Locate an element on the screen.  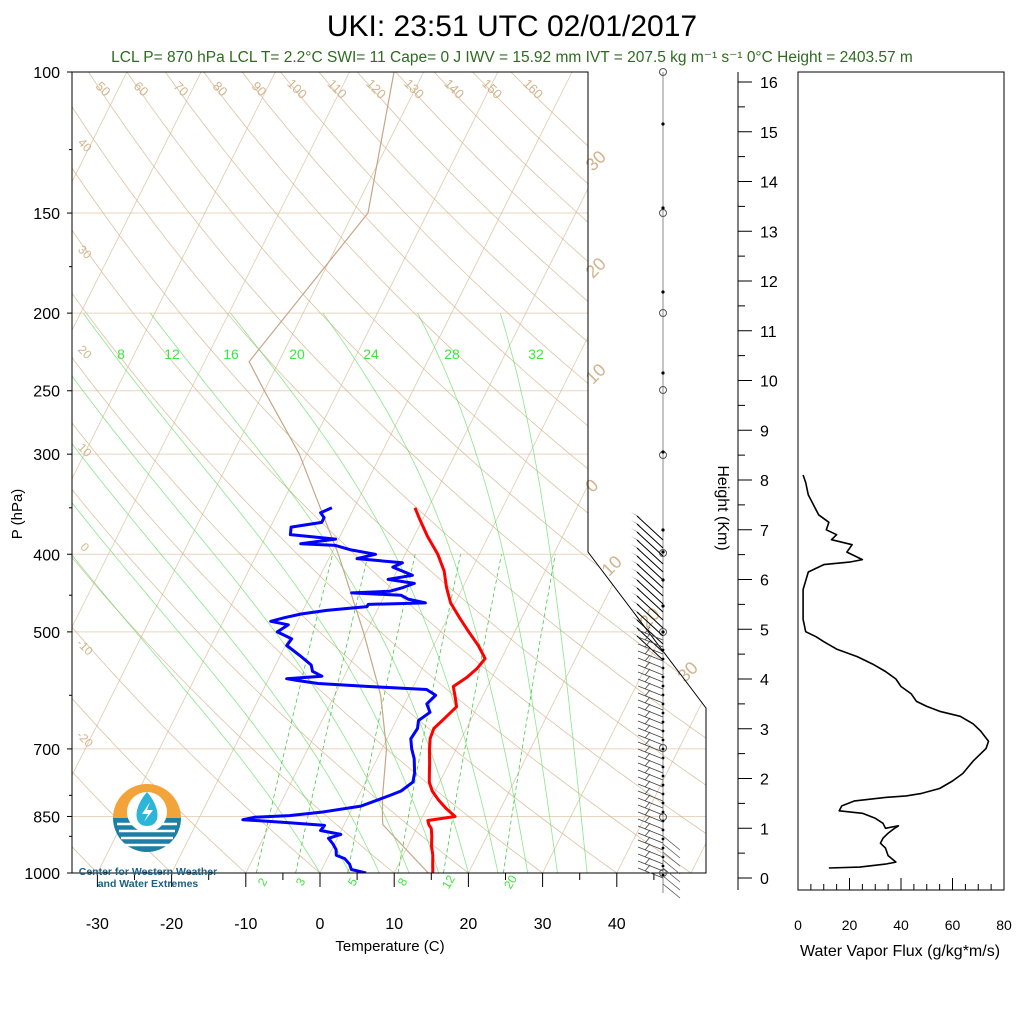
dry-adiabat-label: 150 is located at coordinates (492, 89).